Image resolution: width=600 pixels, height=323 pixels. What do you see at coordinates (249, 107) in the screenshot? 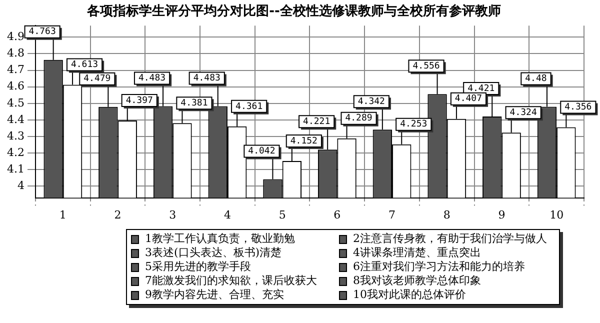
I see `data-label: 4.361` at bounding box center [249, 107].